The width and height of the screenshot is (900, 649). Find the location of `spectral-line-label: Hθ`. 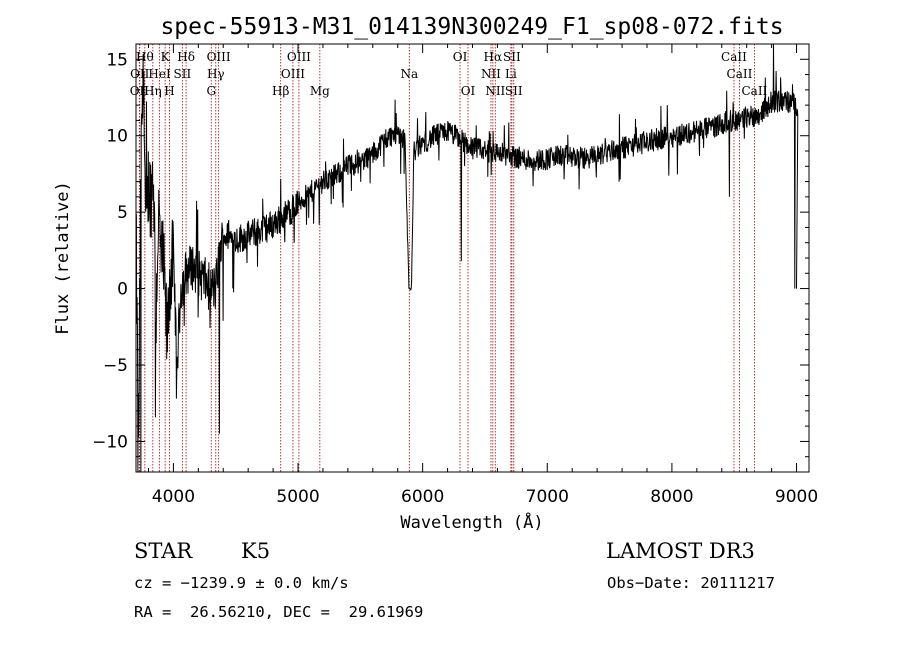

spectral-line-label: Hθ is located at coordinates (145, 57).